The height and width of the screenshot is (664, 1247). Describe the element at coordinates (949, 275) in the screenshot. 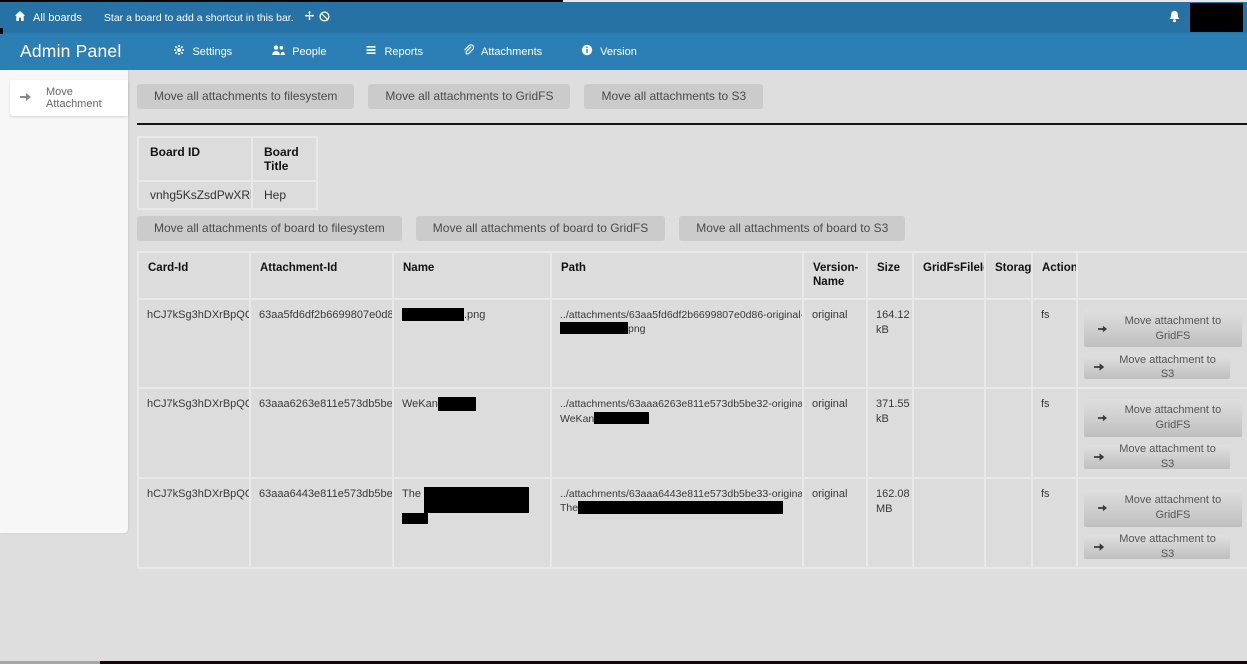

I see `col-header-gridfsfileid: GridFsFileId` at that location.